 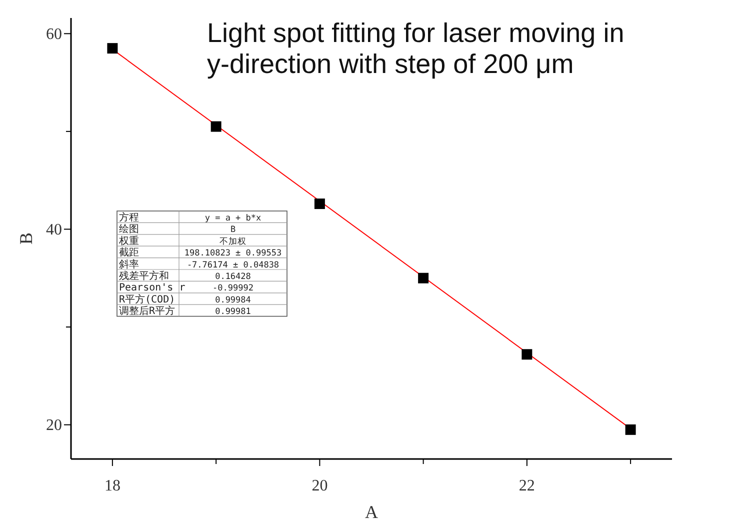 I want to click on annotation: R平方(COD), so click(x=147, y=299).